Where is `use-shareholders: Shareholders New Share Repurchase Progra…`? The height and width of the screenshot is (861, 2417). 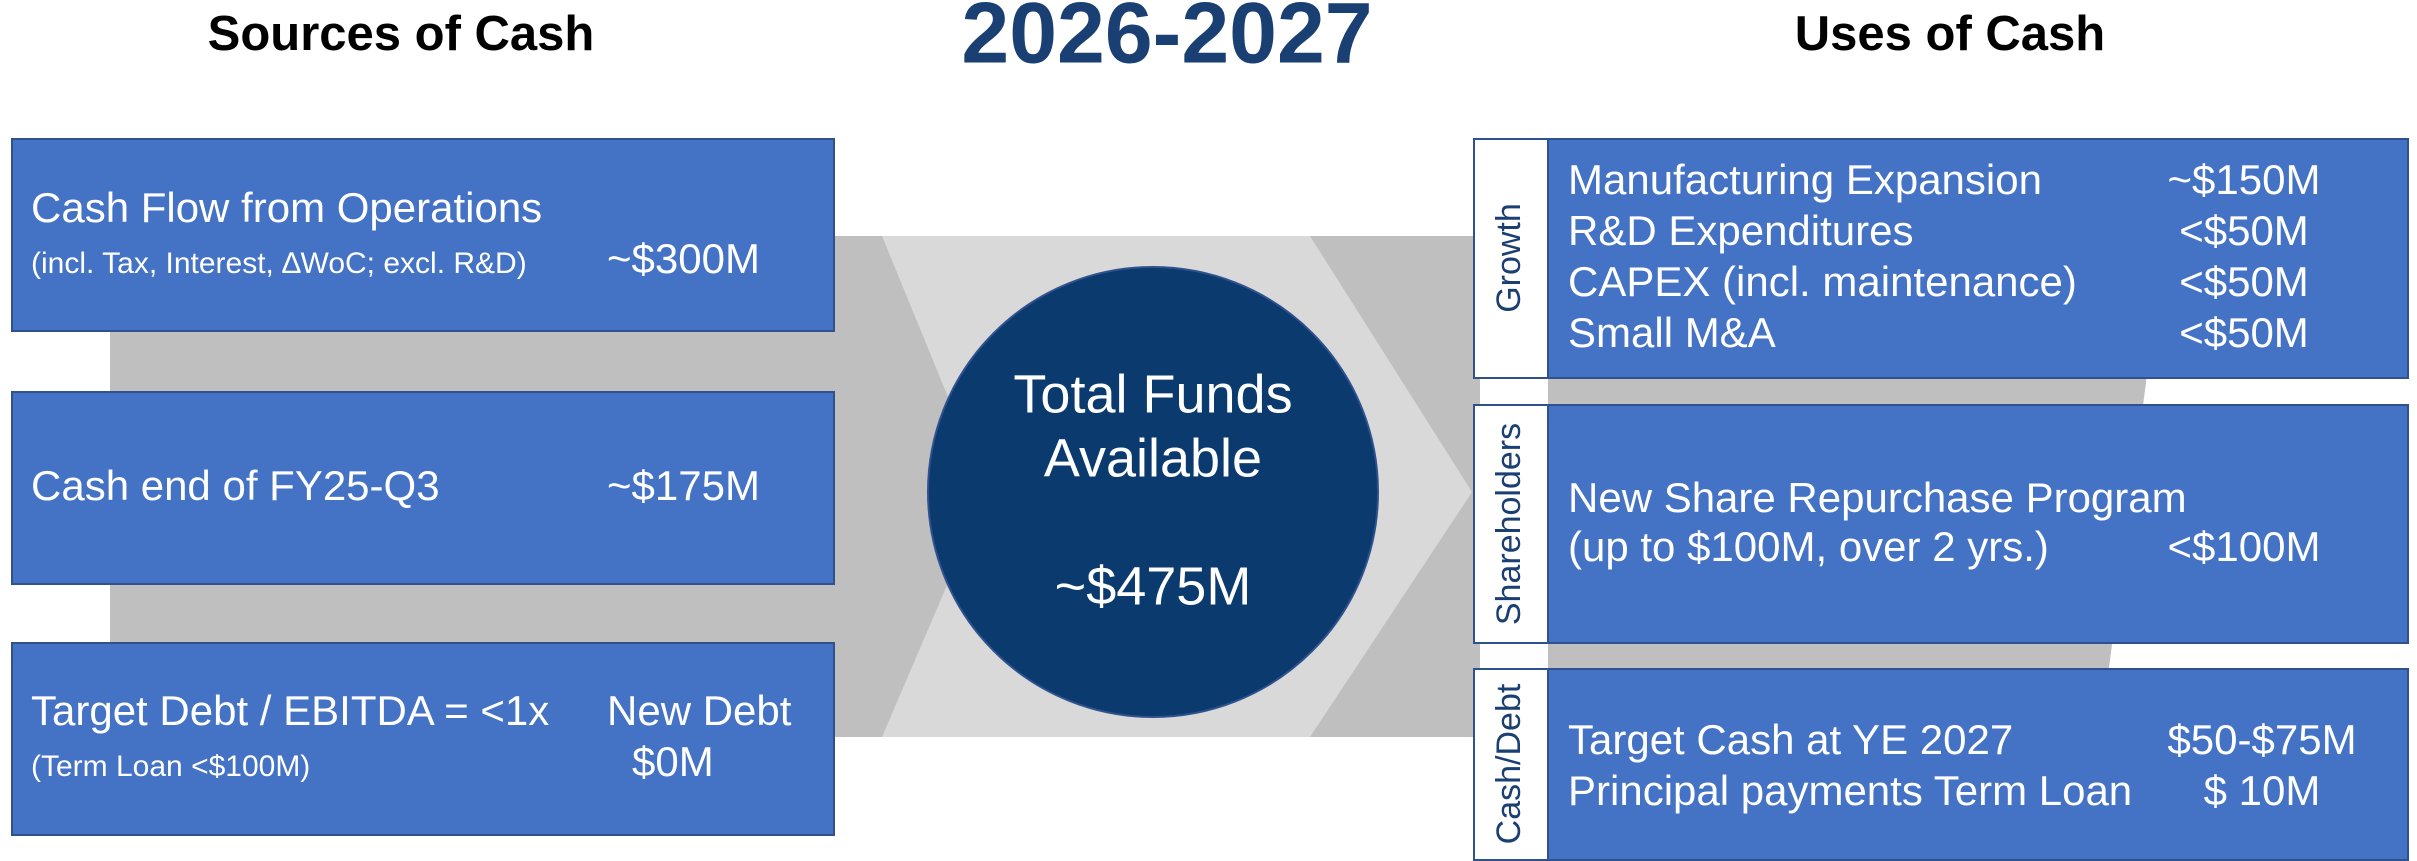 use-shareholders: Shareholders New Share Repurchase Progra… is located at coordinates (1941, 524).